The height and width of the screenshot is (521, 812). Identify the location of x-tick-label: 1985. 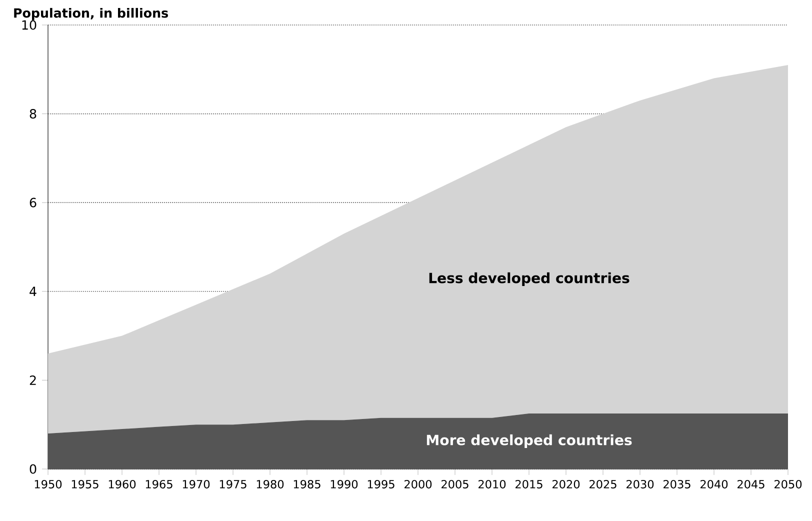
(307, 484).